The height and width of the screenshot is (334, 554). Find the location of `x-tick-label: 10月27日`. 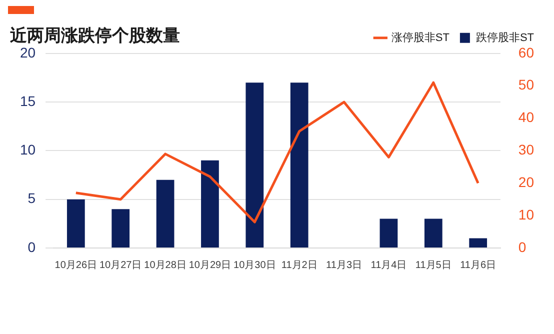

x-tick-label: 10月27日 is located at coordinates (120, 265).